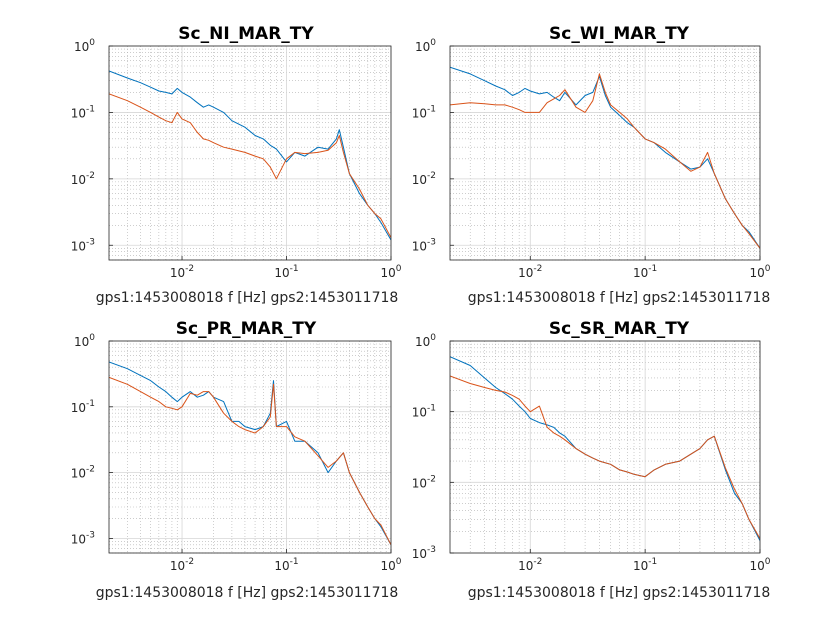 Image resolution: width=839 pixels, height=622 pixels. I want to click on subplot-4-xtick-label: 10⁻², so click(530, 565).